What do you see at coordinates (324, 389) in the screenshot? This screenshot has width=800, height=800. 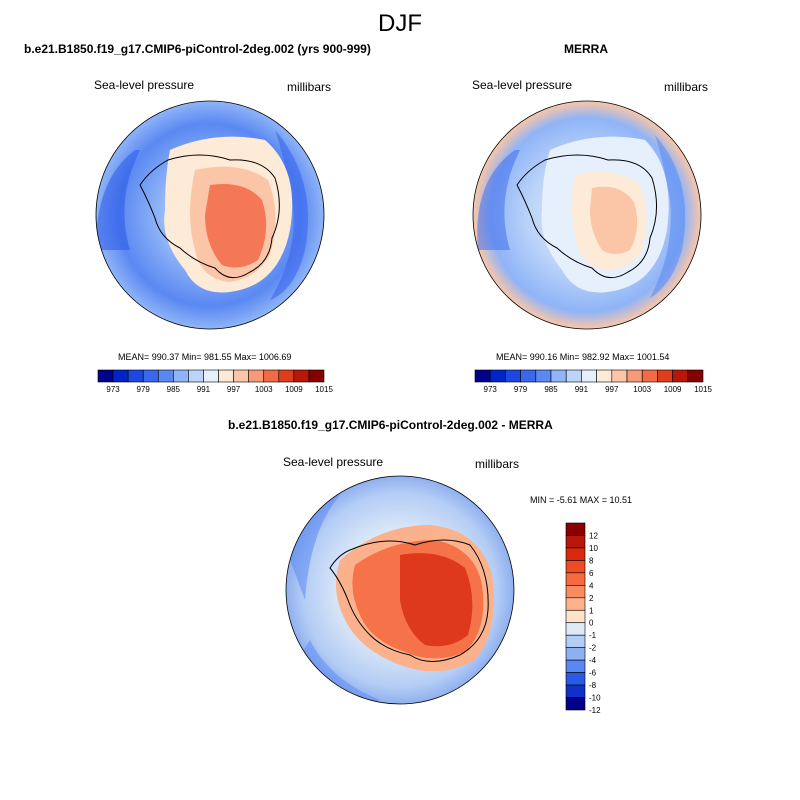 I see `panel-1-colorbar-tick-label: 1015` at bounding box center [324, 389].